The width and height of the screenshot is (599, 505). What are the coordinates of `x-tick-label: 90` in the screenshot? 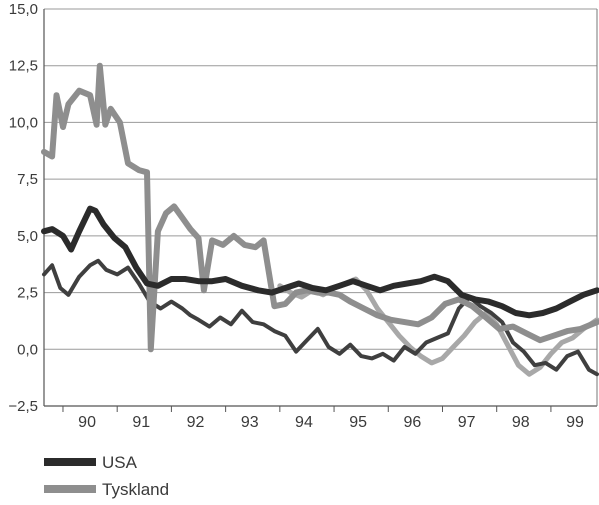 It's located at (87, 422).